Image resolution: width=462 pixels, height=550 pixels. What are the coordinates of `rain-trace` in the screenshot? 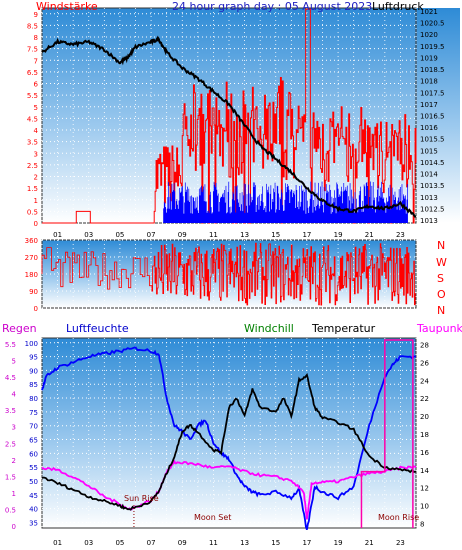 It's located at (387, 433).